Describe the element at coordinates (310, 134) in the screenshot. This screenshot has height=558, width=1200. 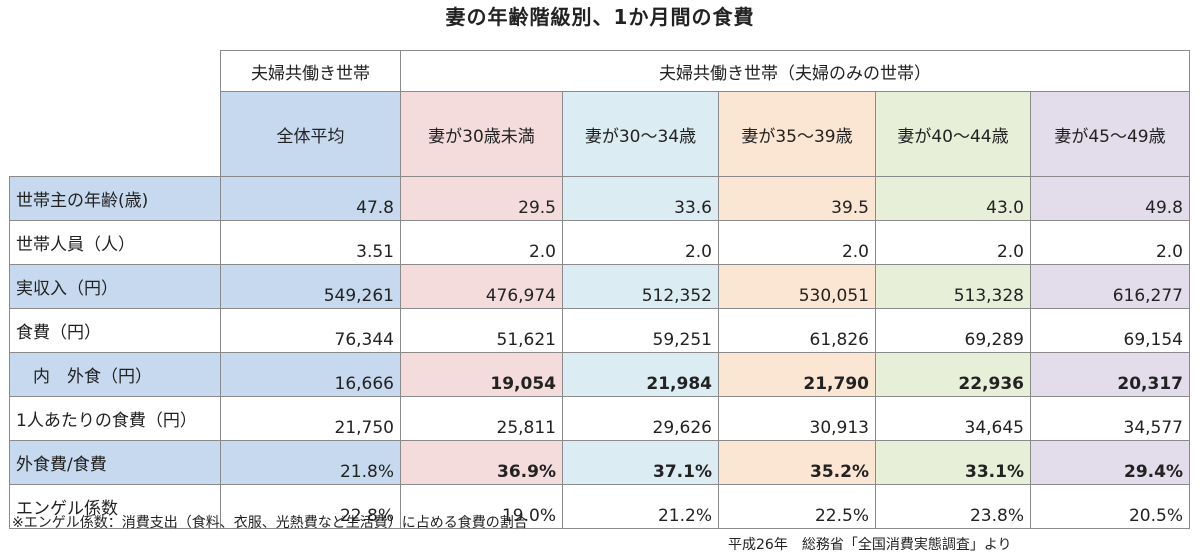
I see `column-header-average: 全体平均` at that location.